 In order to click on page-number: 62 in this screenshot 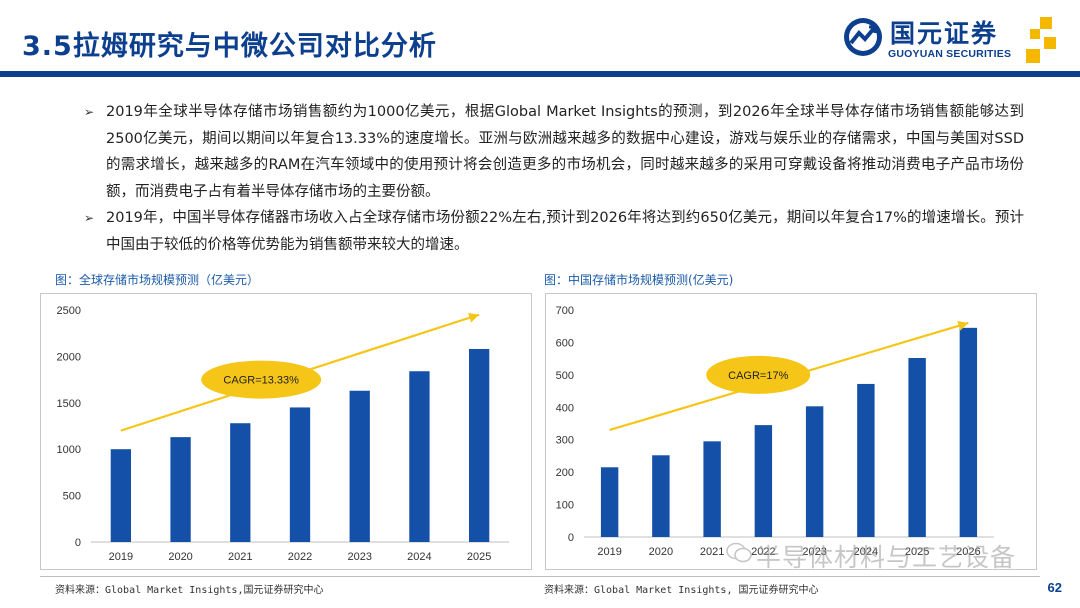, I will do `click(1054, 587)`.